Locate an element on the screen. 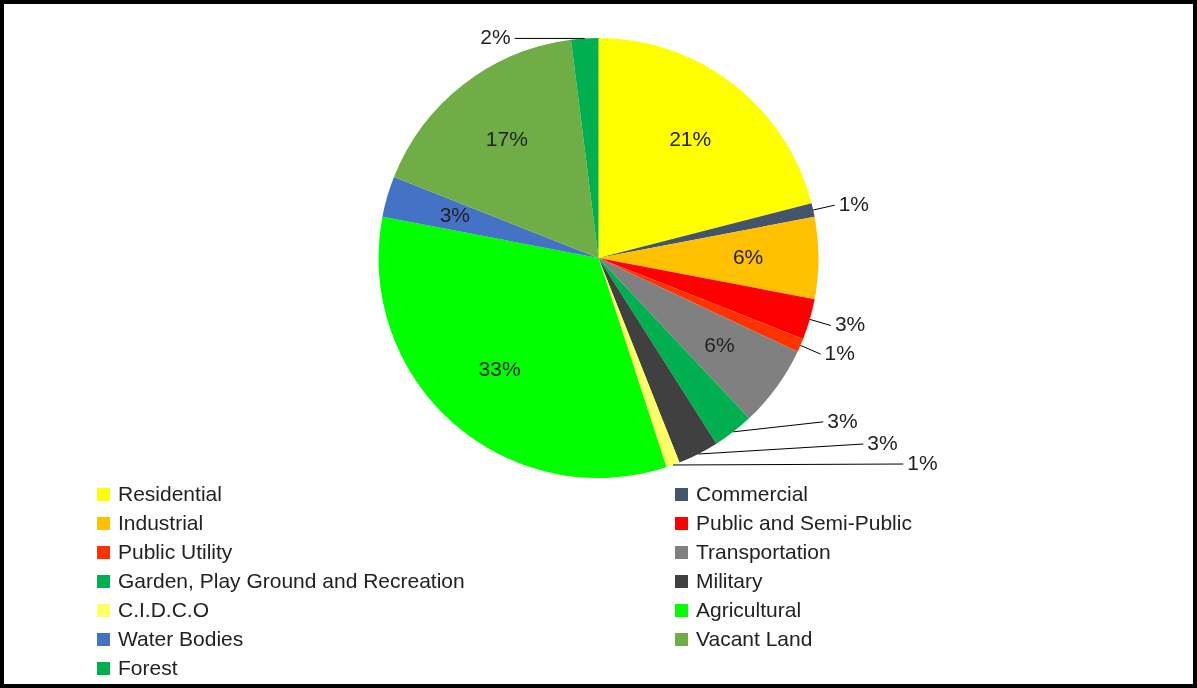  legend-label: Garden, Play Ground and Recreation is located at coordinates (291, 581).